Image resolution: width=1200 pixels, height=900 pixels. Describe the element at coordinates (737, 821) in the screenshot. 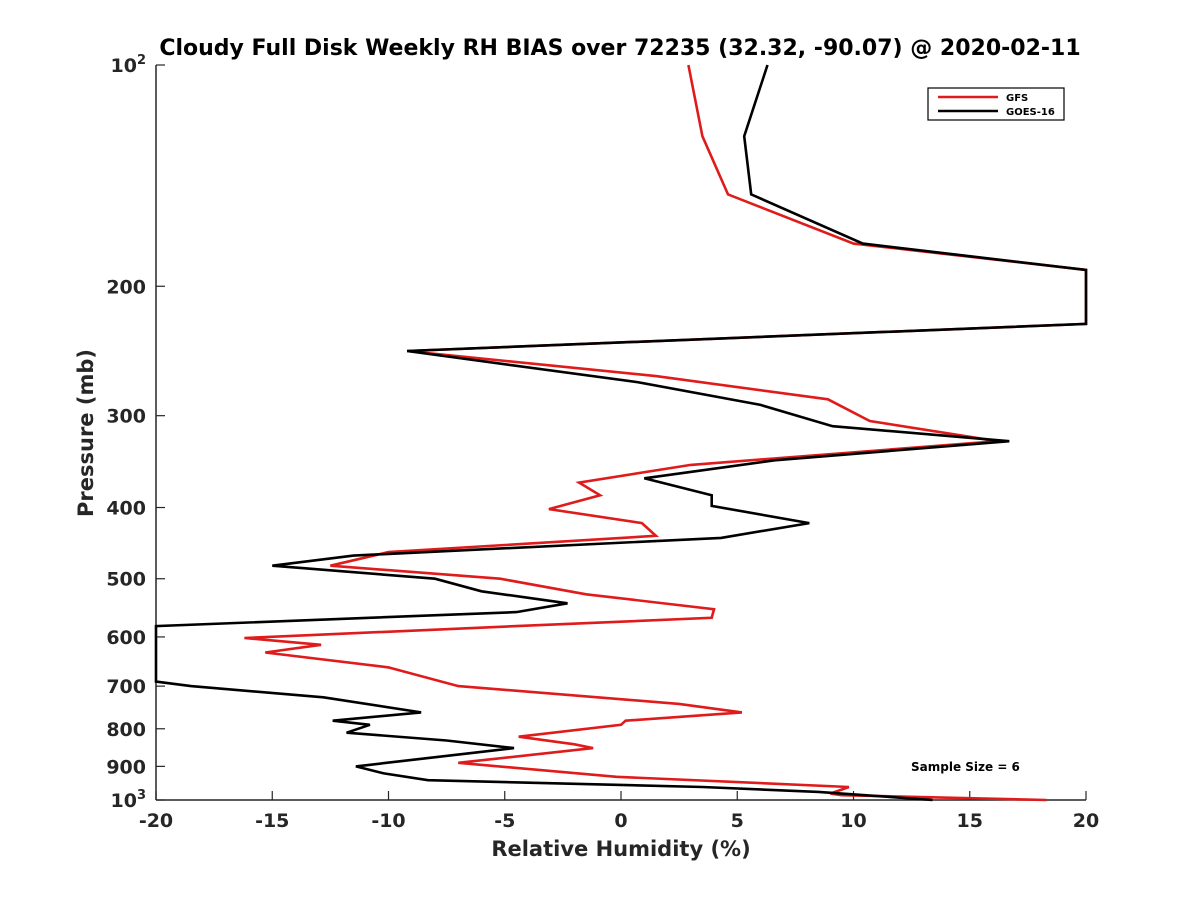

I see `x-tick-label: 5` at that location.